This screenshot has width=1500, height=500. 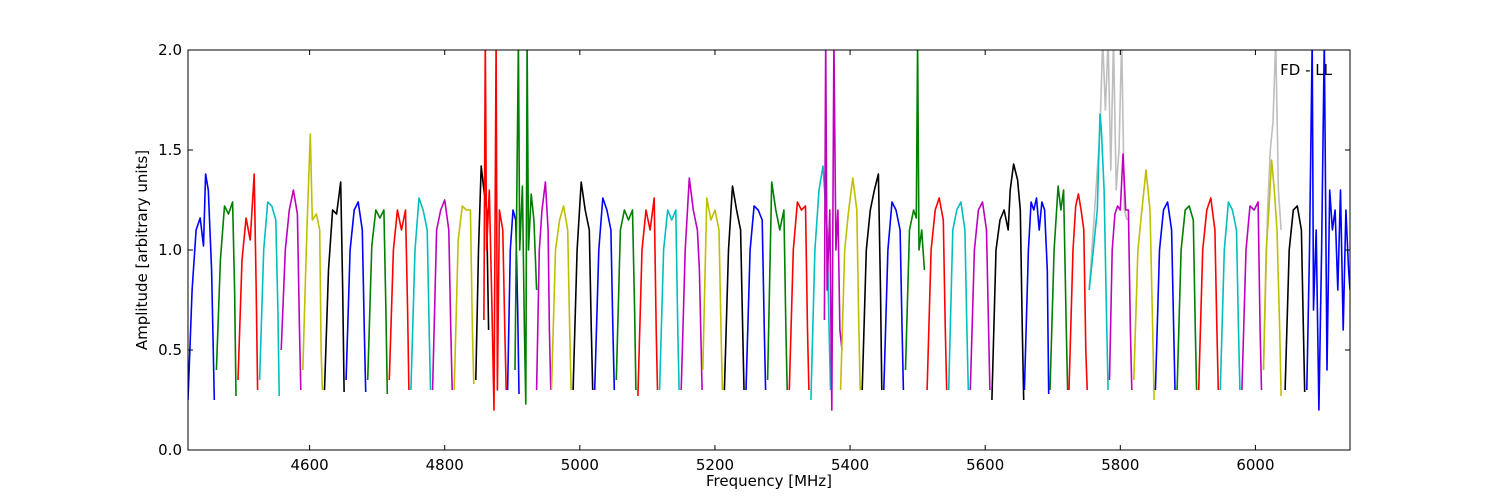 What do you see at coordinates (985, 465) in the screenshot?
I see `x-tick-label: 5600` at bounding box center [985, 465].